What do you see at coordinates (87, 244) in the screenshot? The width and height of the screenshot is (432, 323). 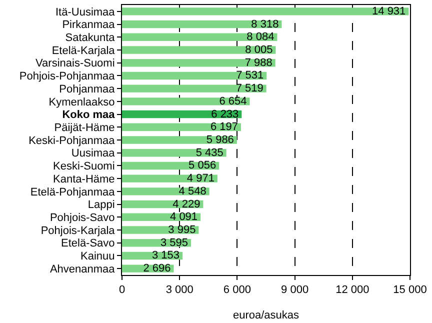 I see `y-tick-label: Etelä-Savo` at bounding box center [87, 244].